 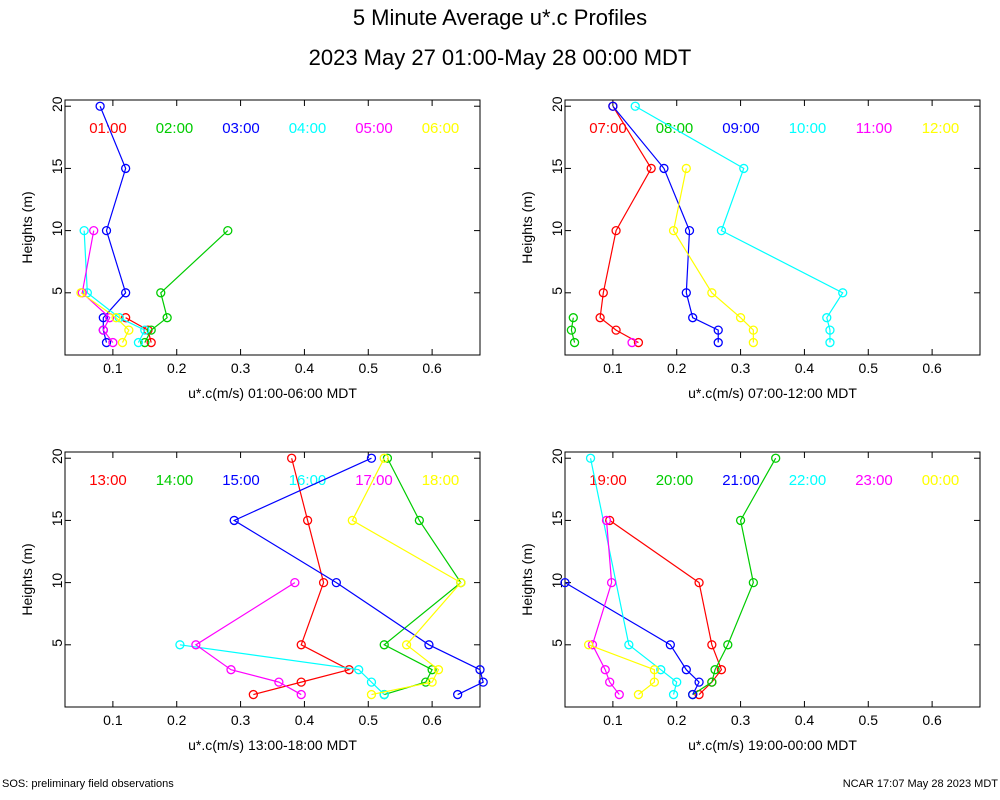 What do you see at coordinates (608, 128) in the screenshot?
I see `legend-entry: 07:00` at bounding box center [608, 128].